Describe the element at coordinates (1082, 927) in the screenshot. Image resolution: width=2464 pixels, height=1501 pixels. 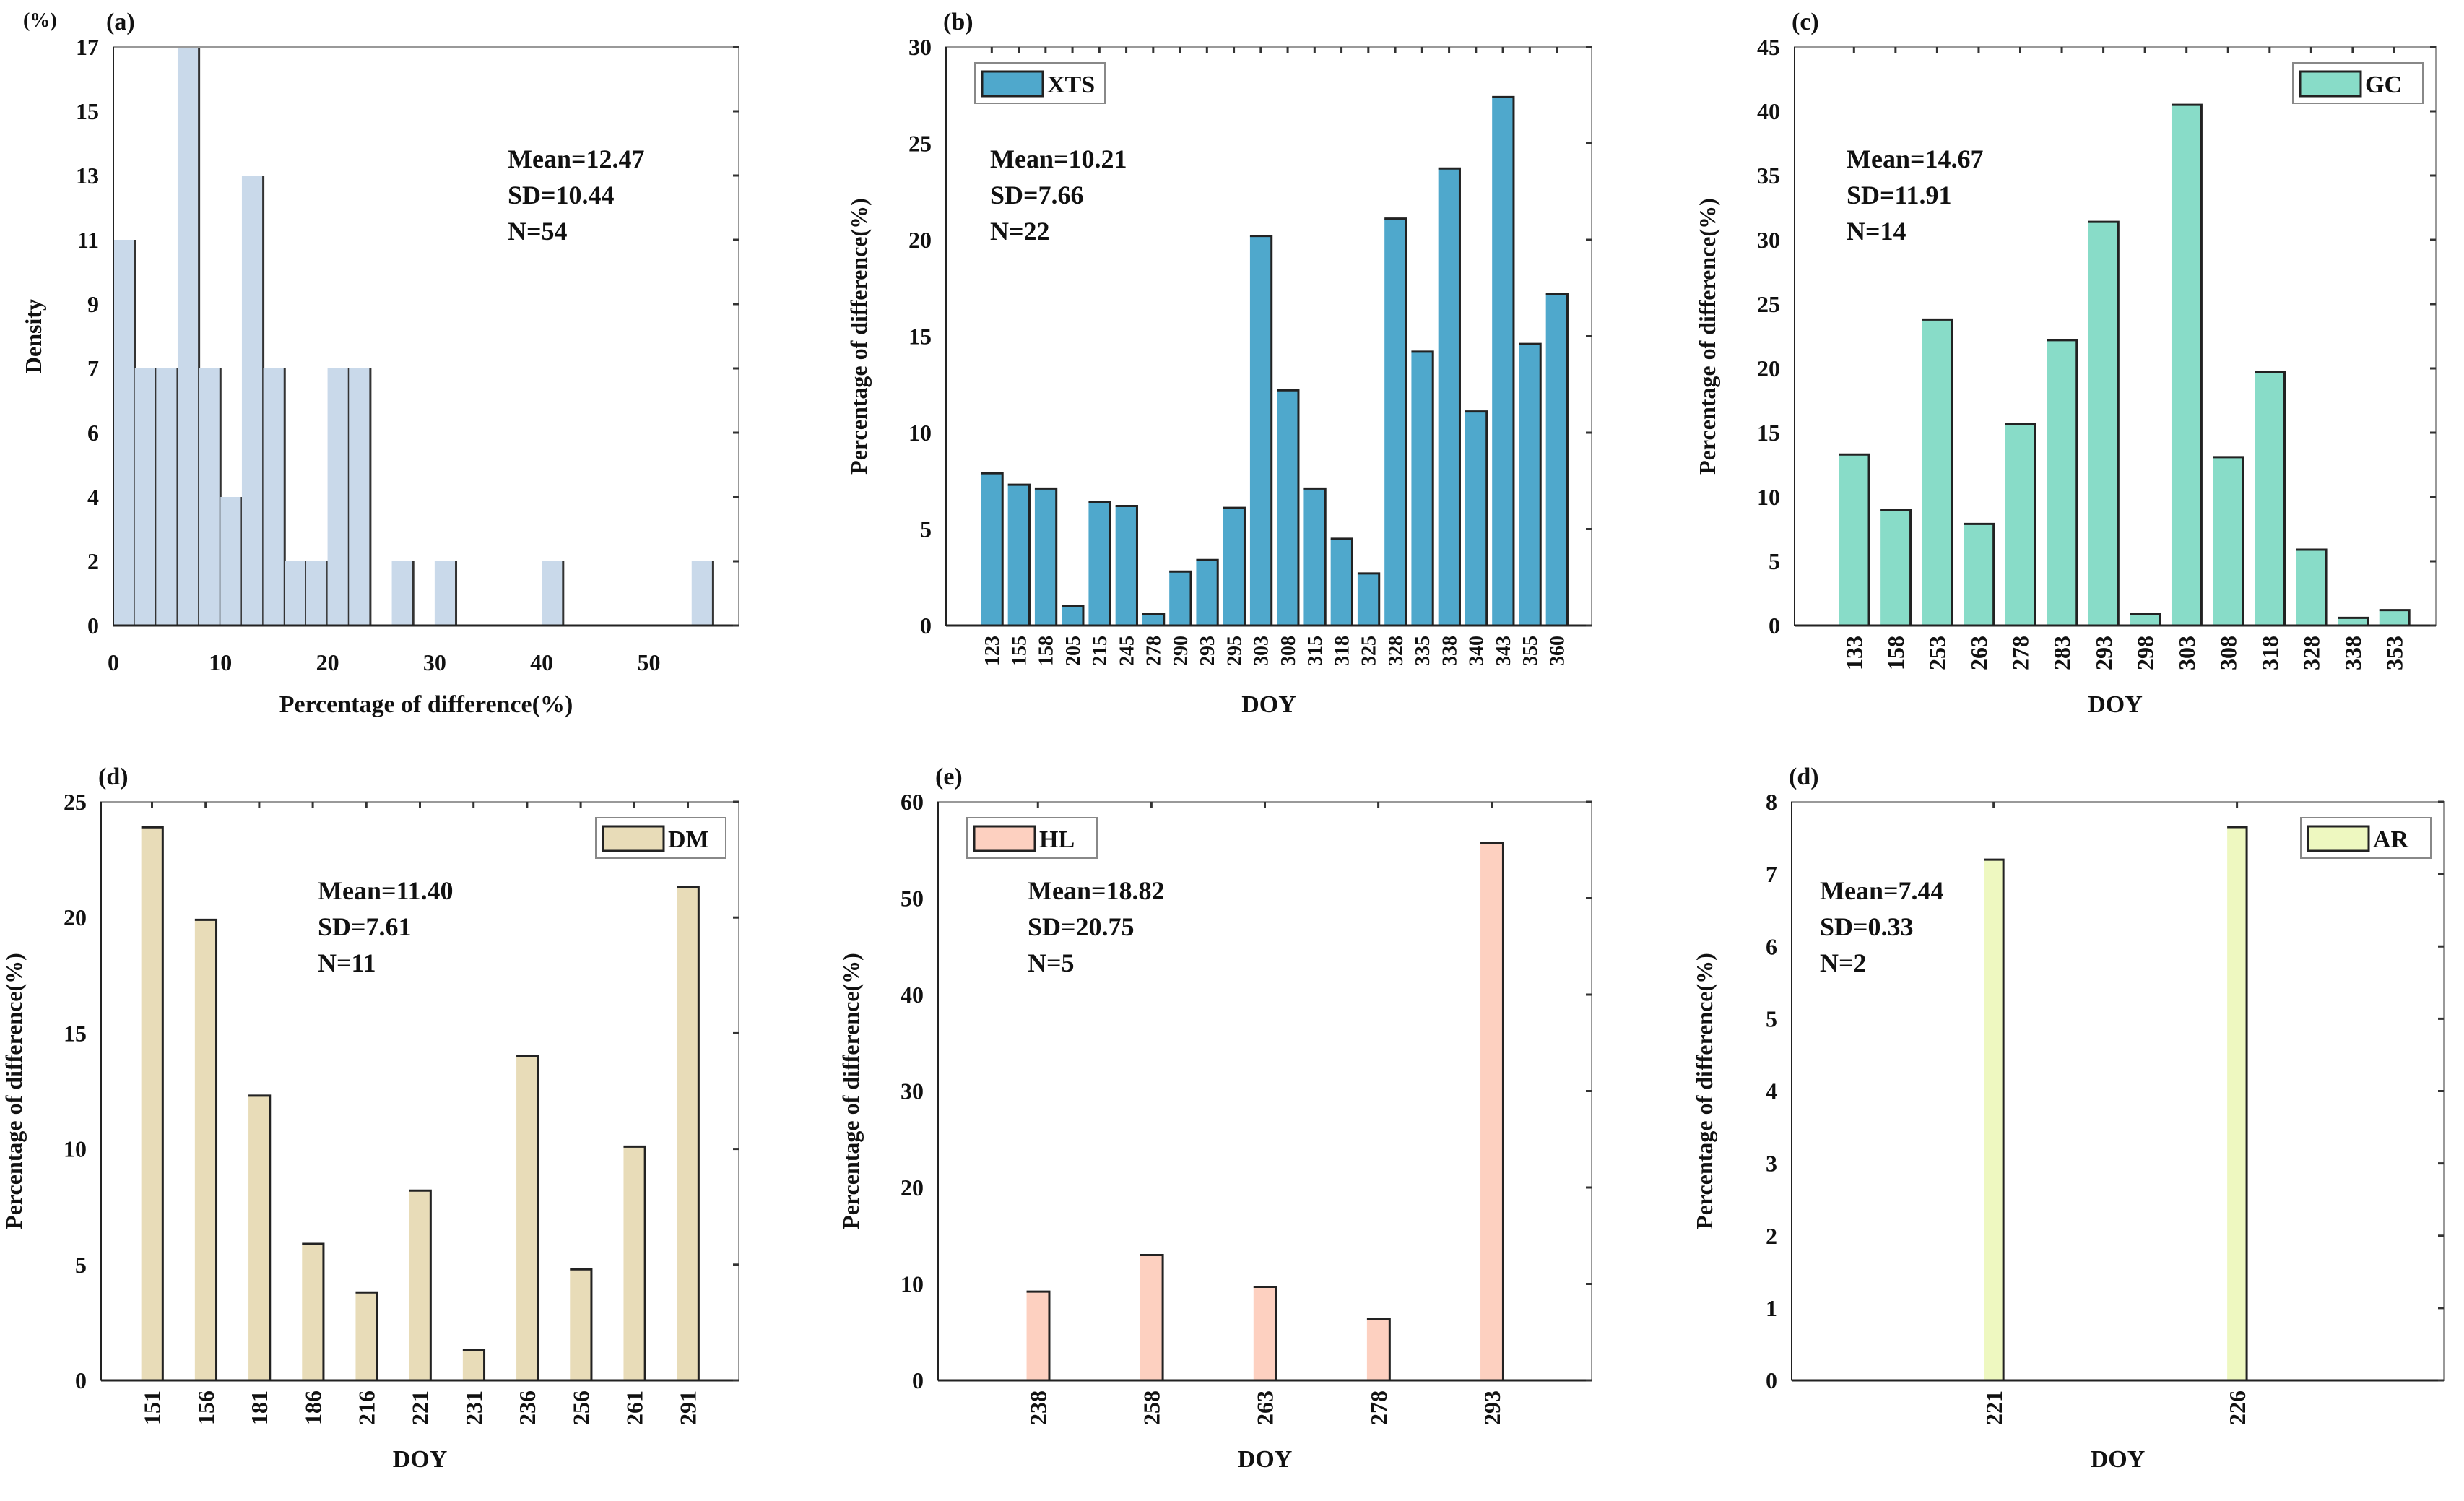
I see `stat-text: SD=20.75` at that location.